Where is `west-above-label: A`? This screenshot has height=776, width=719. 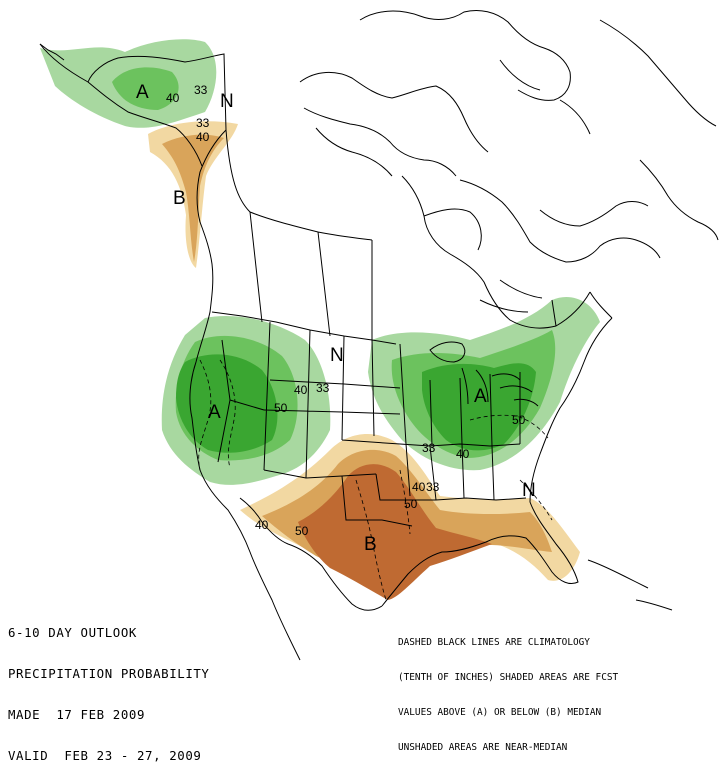 west-above-label: A is located at coordinates (214, 412).